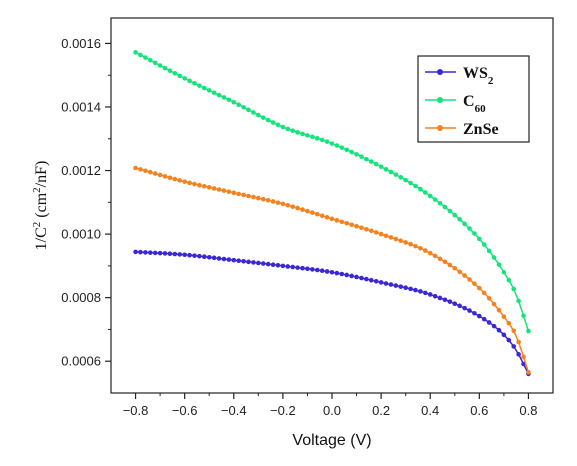  What do you see at coordinates (475, 73) in the screenshot?
I see `legend-label-name: WS` at bounding box center [475, 73].